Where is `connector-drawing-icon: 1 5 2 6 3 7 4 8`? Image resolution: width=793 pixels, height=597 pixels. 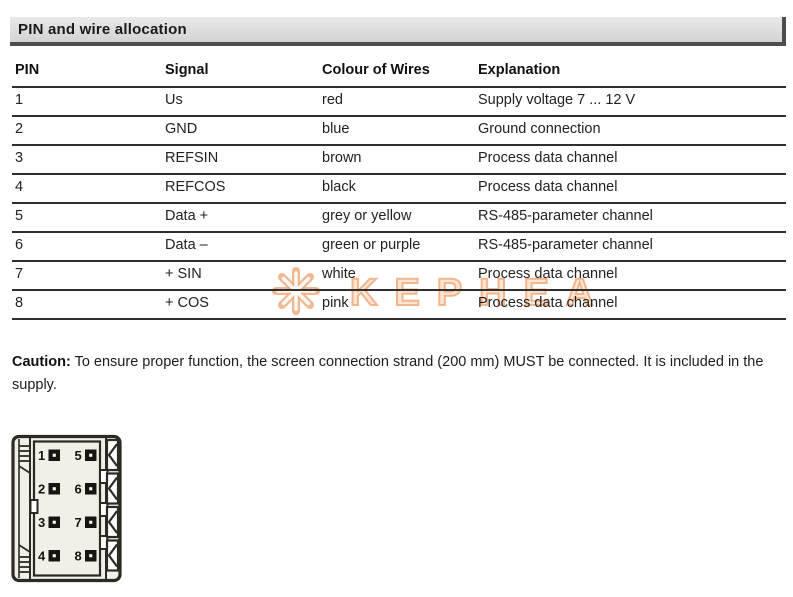
connector-drawing-icon: 1 5 2 6 3 7 4 8 is located at coordinates (66, 508).